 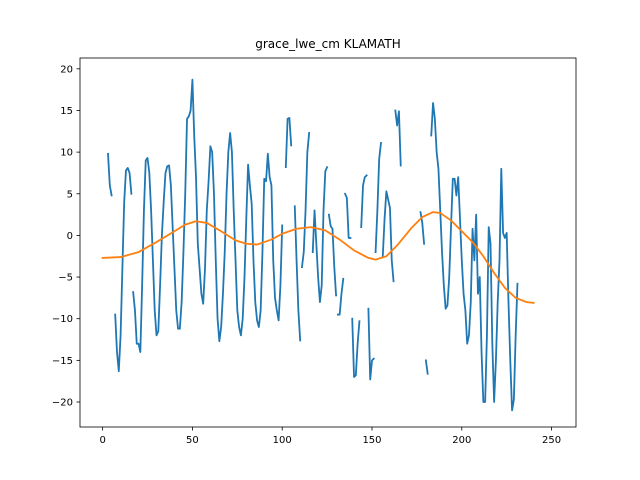 What do you see at coordinates (461, 440) in the screenshot?
I see `x-tick-label: 200` at bounding box center [461, 440].